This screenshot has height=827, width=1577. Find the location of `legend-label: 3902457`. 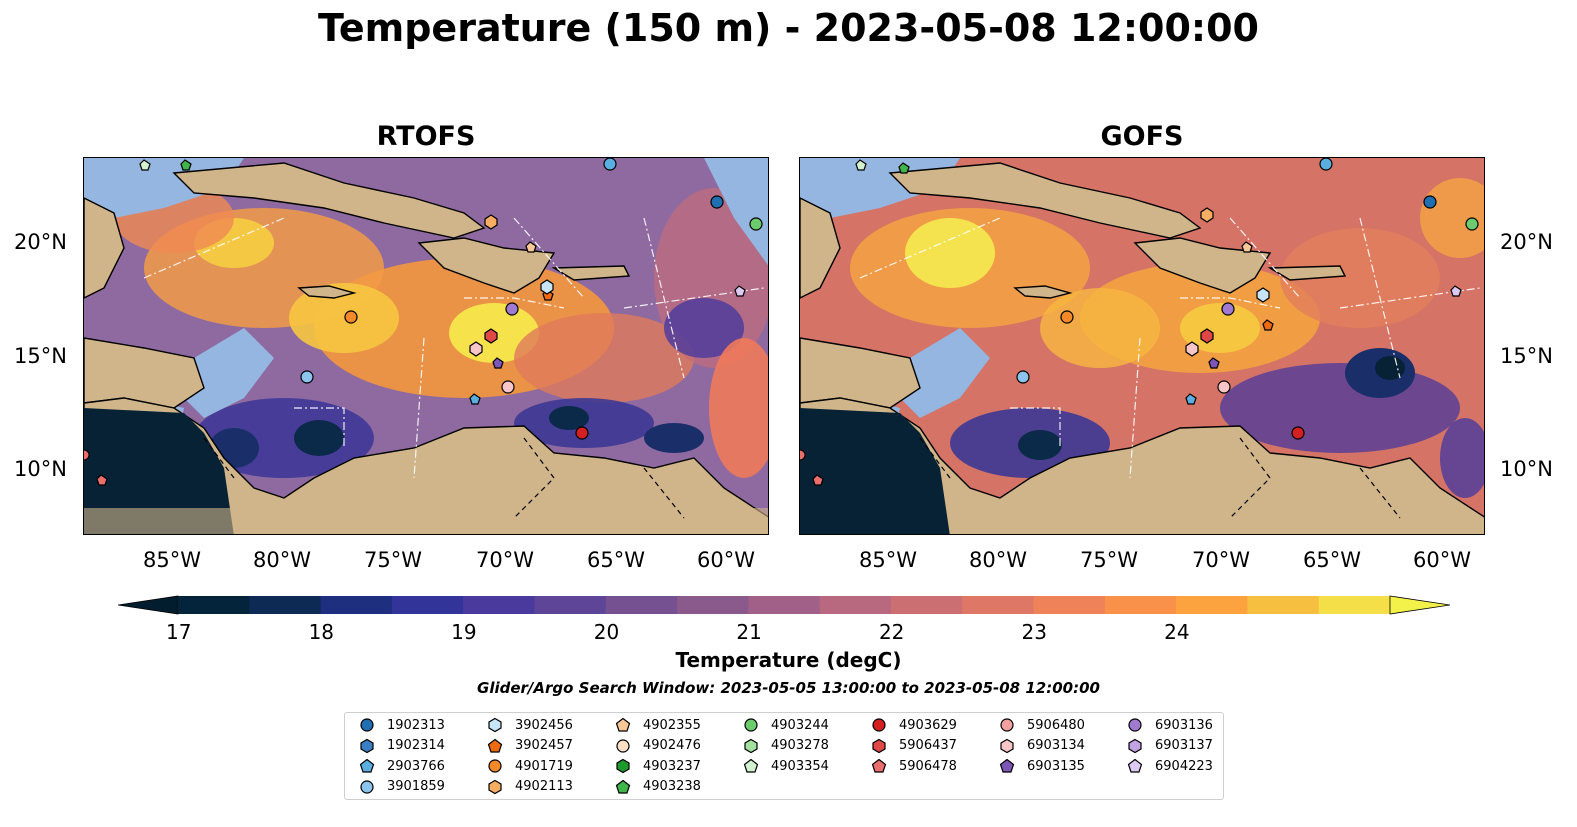

legend-label: 3902457 is located at coordinates (544, 745).